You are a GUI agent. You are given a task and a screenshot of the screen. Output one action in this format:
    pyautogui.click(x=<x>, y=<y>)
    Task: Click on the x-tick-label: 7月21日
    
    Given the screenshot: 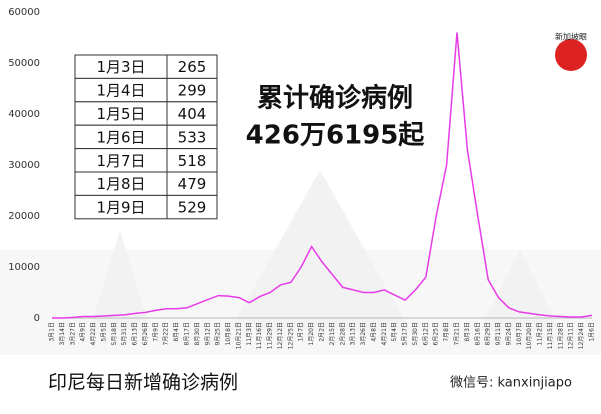 What is the action you would take?
    pyautogui.click(x=457, y=333)
    